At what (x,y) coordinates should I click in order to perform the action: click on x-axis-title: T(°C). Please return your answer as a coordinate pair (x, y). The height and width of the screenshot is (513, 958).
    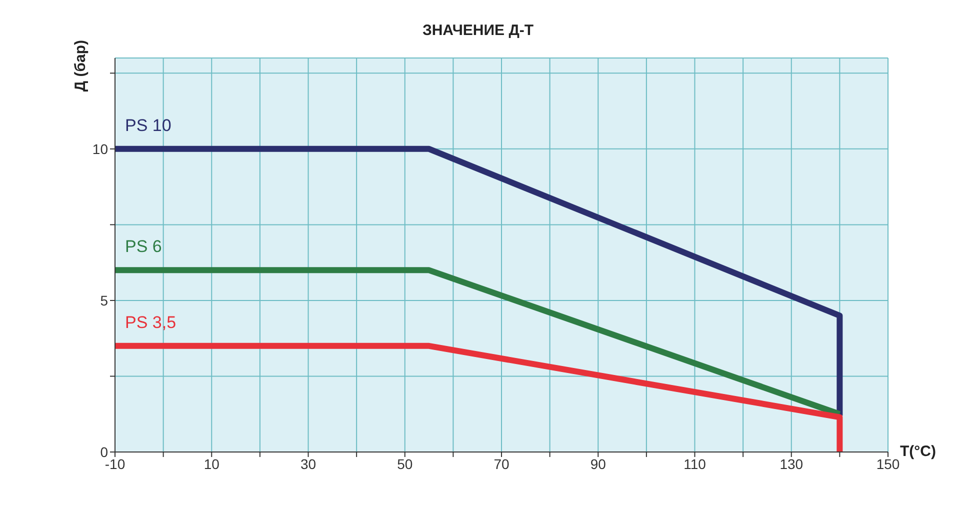
    Looking at the image, I should click on (918, 451).